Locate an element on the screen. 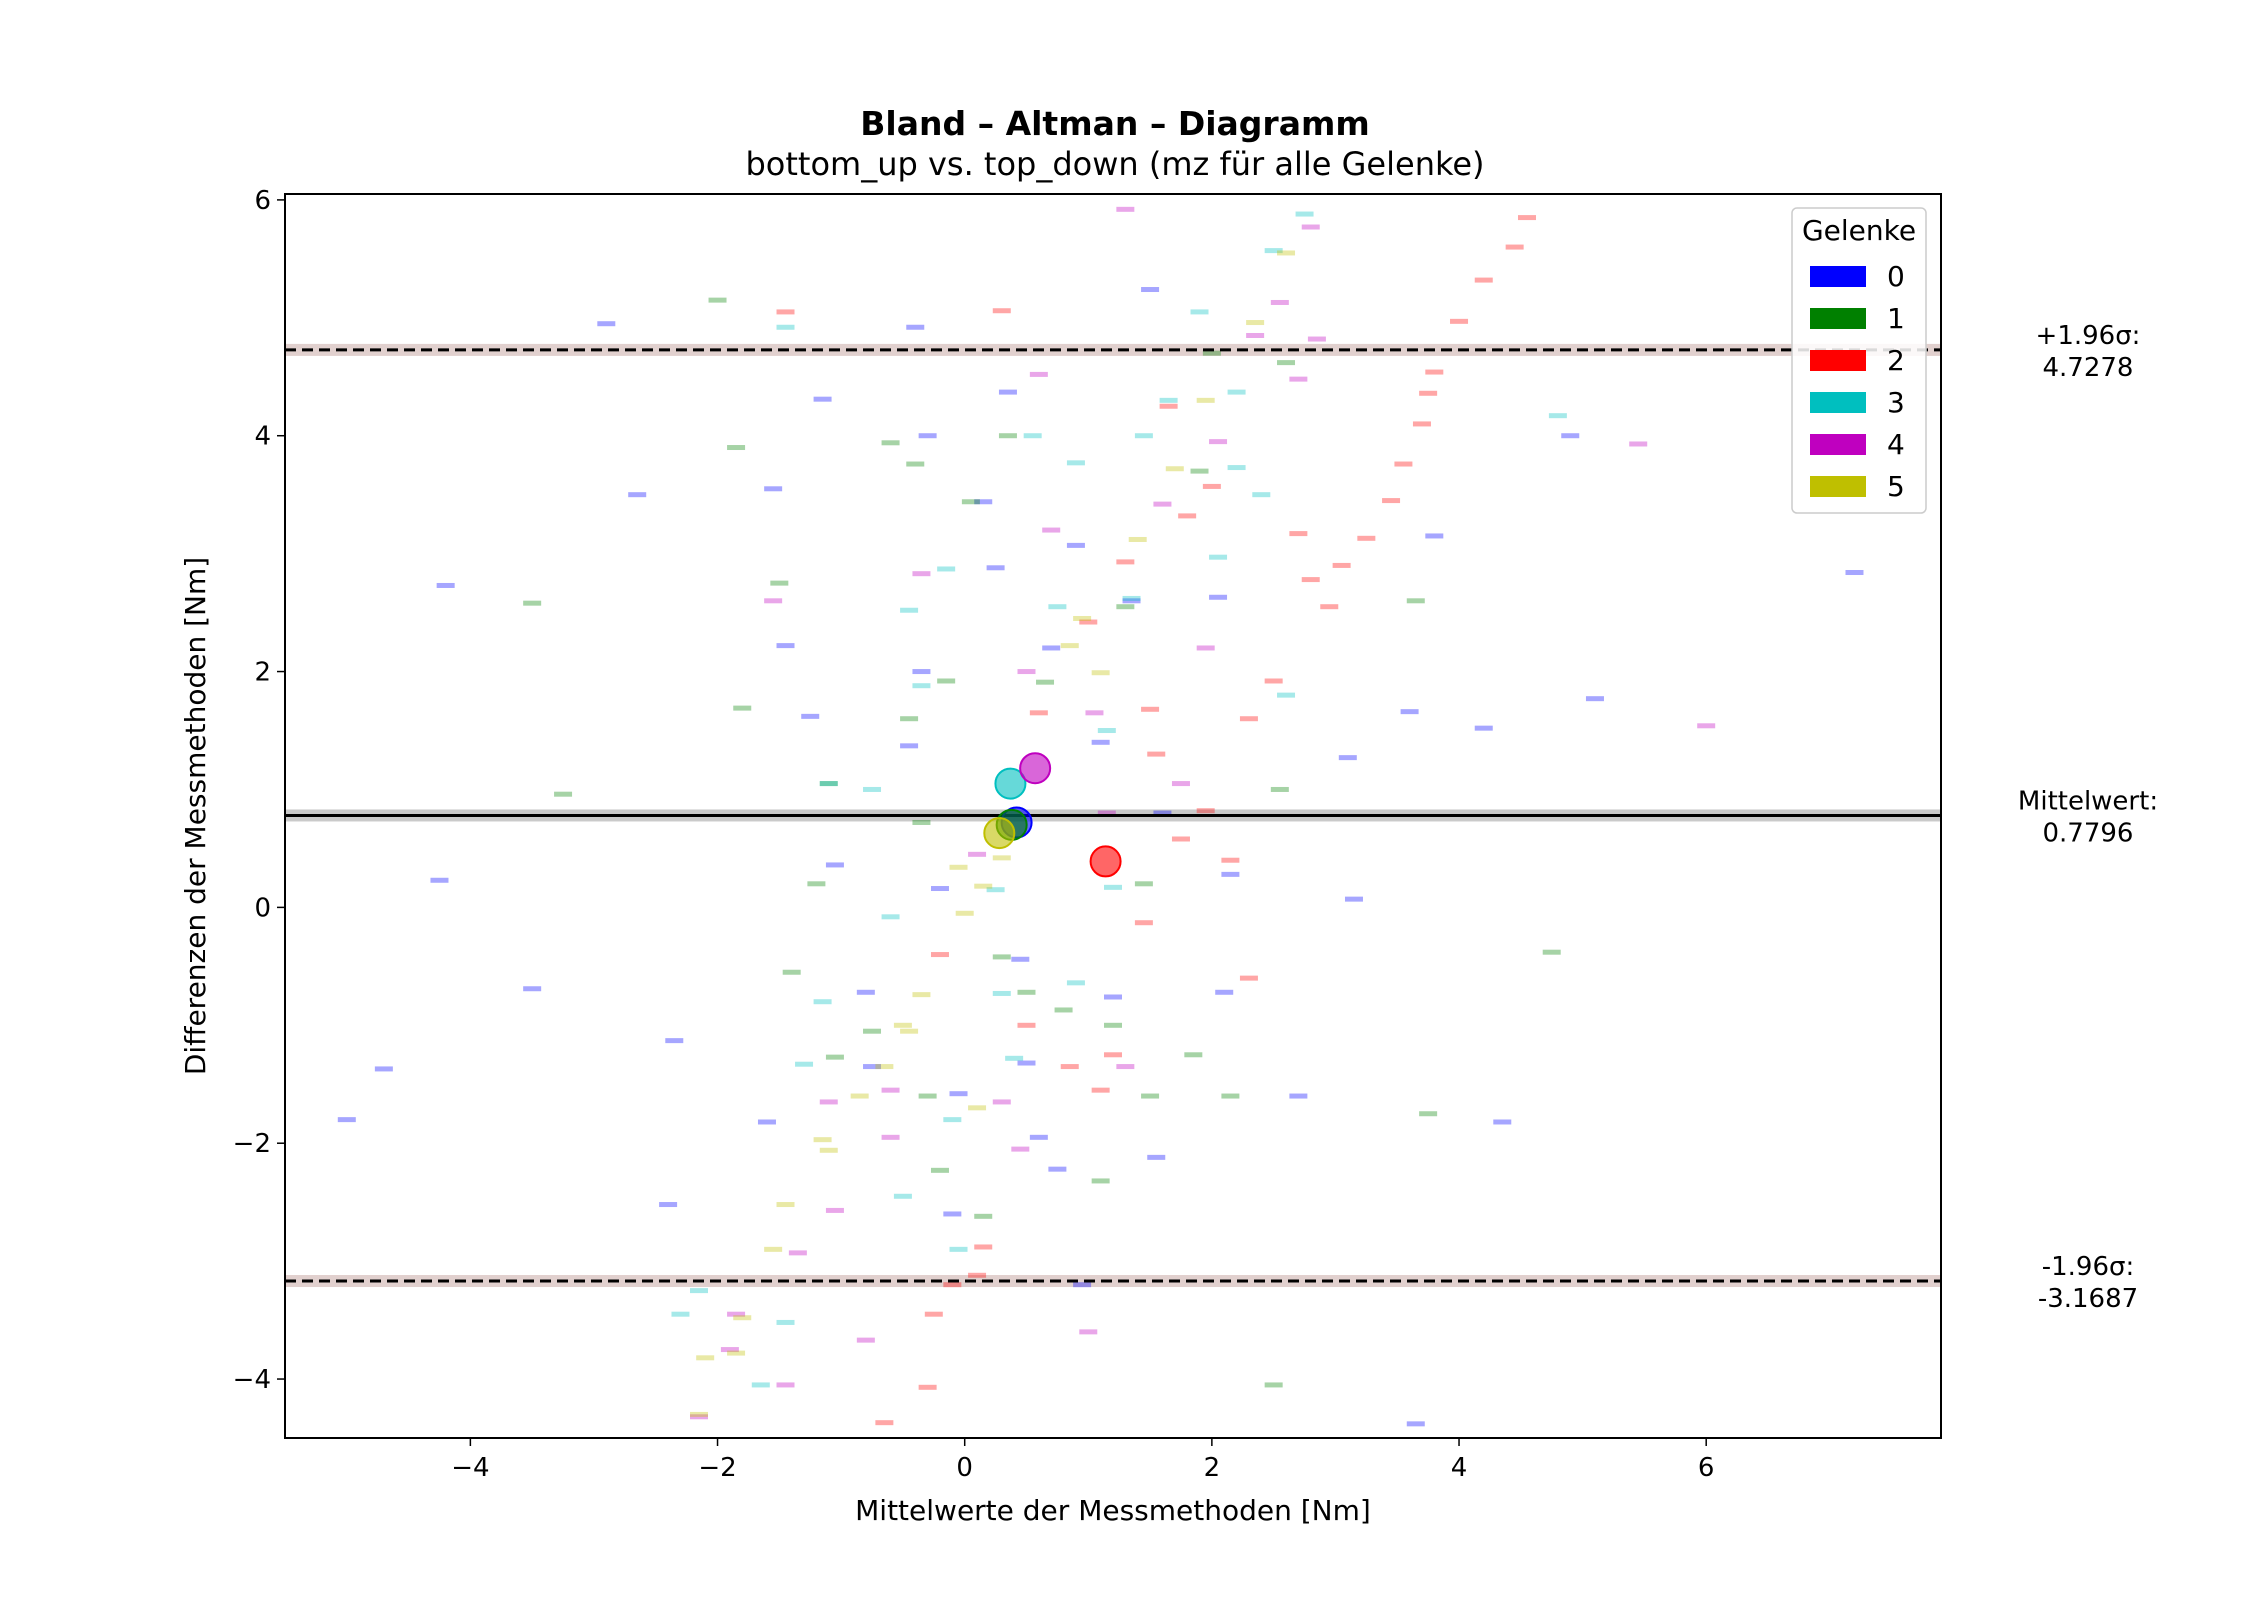 This screenshot has width=2262, height=1600. legend-label-4: 4 is located at coordinates (1896, 444).